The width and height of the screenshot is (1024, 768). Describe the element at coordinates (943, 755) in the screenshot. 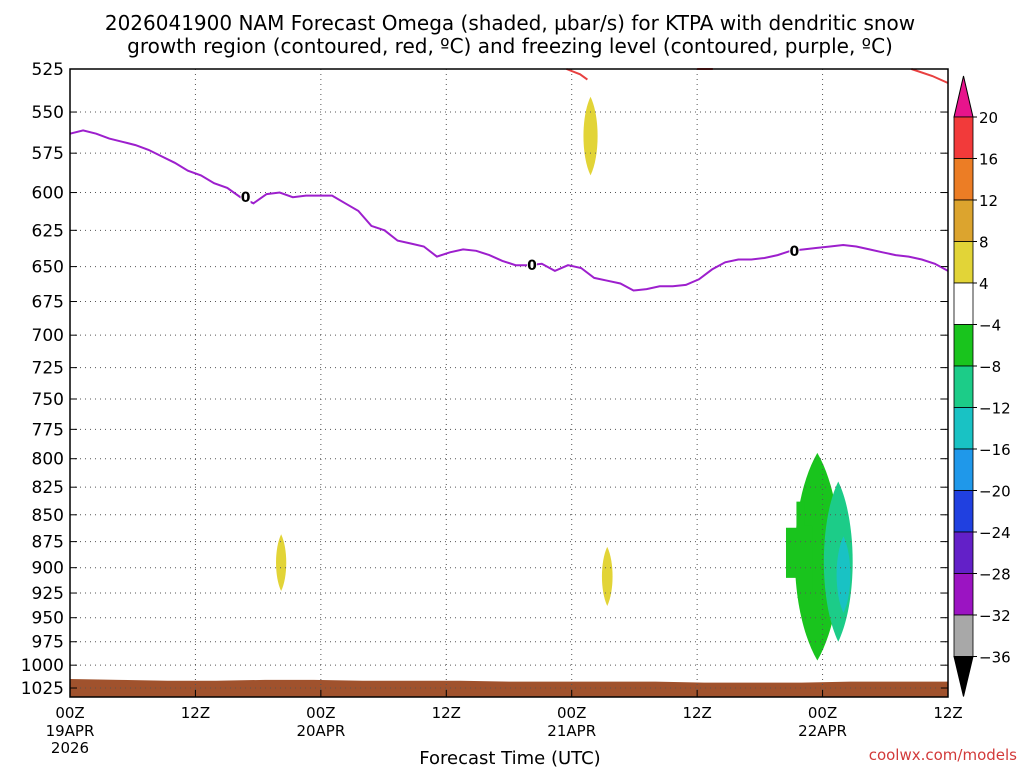

I see `credit-text: coolwx.com/models` at that location.